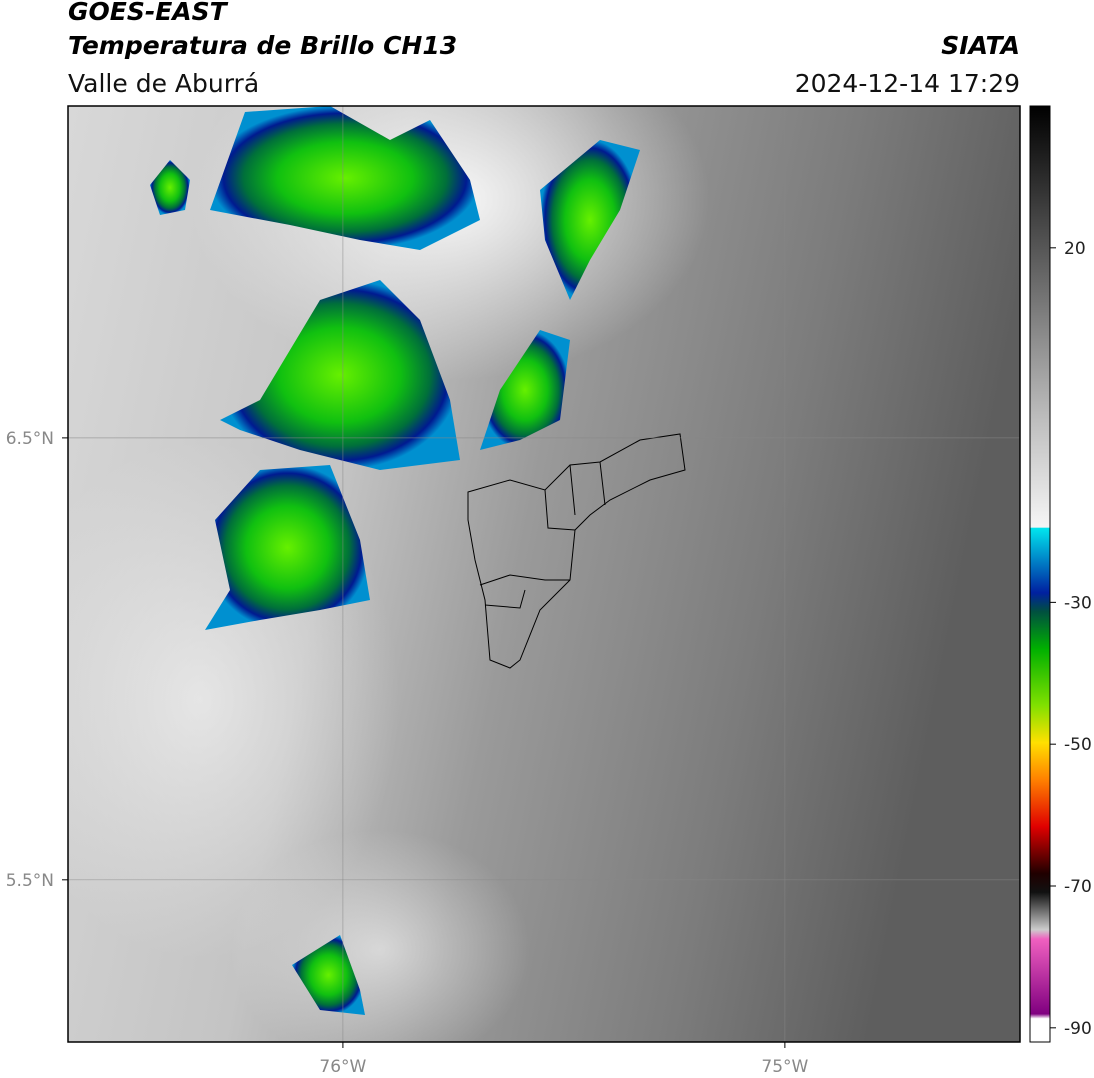 This screenshot has width=1094, height=1078. Describe the element at coordinates (30, 439) in the screenshot. I see `y-tick-label: 6.5°N` at that location.